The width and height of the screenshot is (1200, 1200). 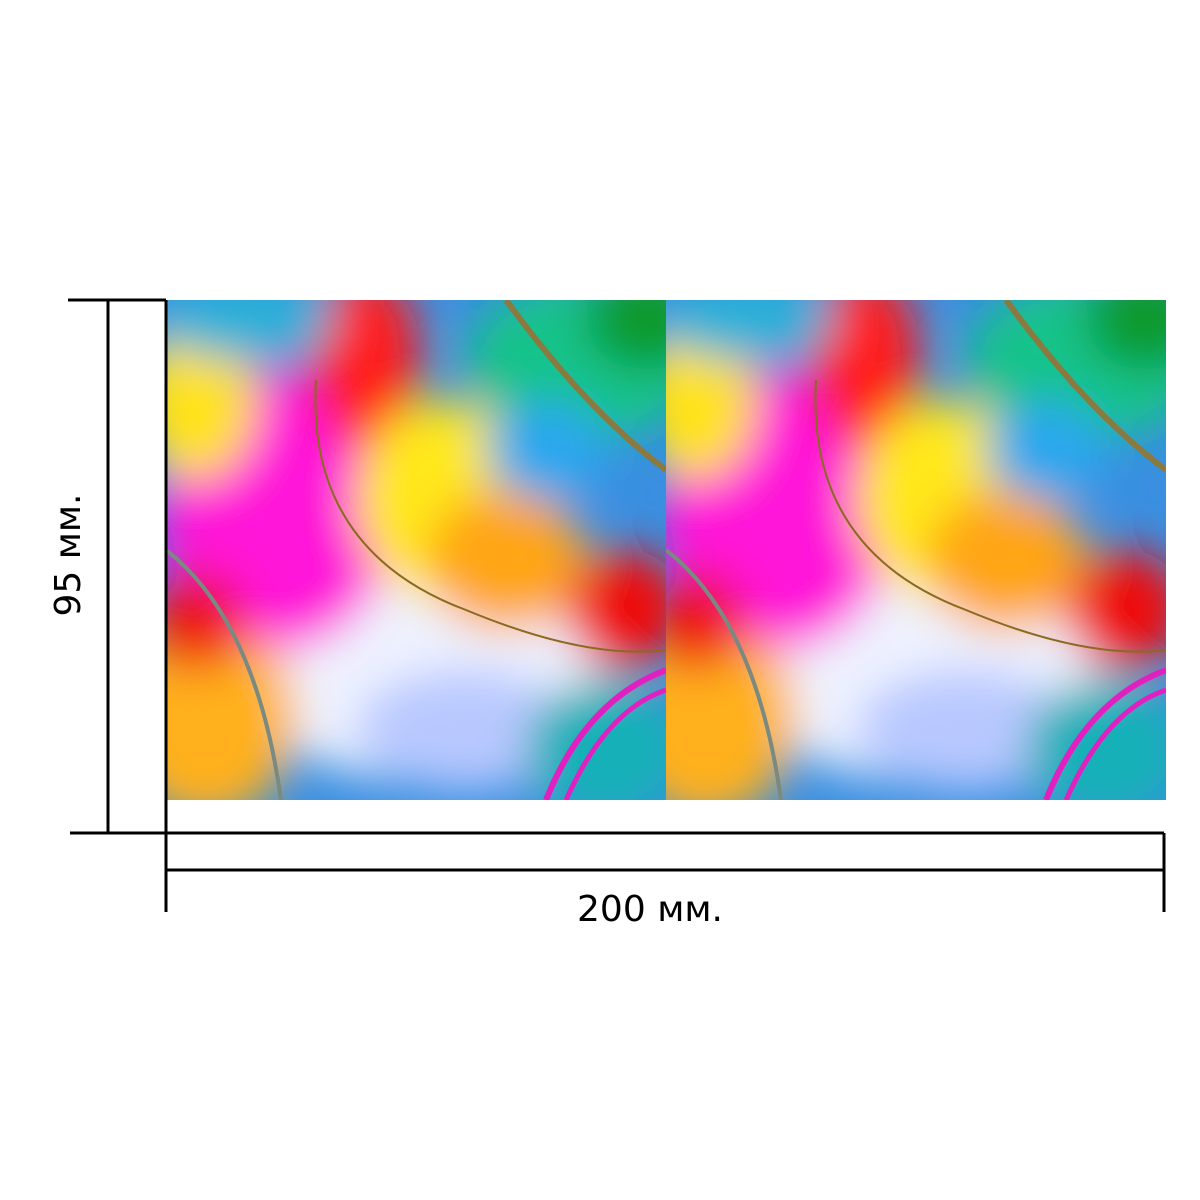 What do you see at coordinates (68, 554) in the screenshot?
I see `height-label: 95 мм.` at bounding box center [68, 554].